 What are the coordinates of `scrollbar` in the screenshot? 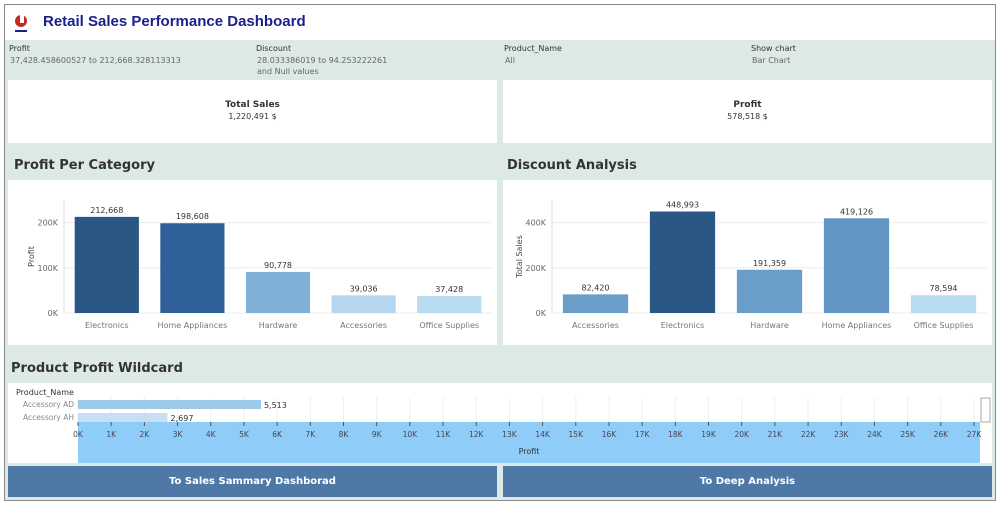 It's located at (985, 410).